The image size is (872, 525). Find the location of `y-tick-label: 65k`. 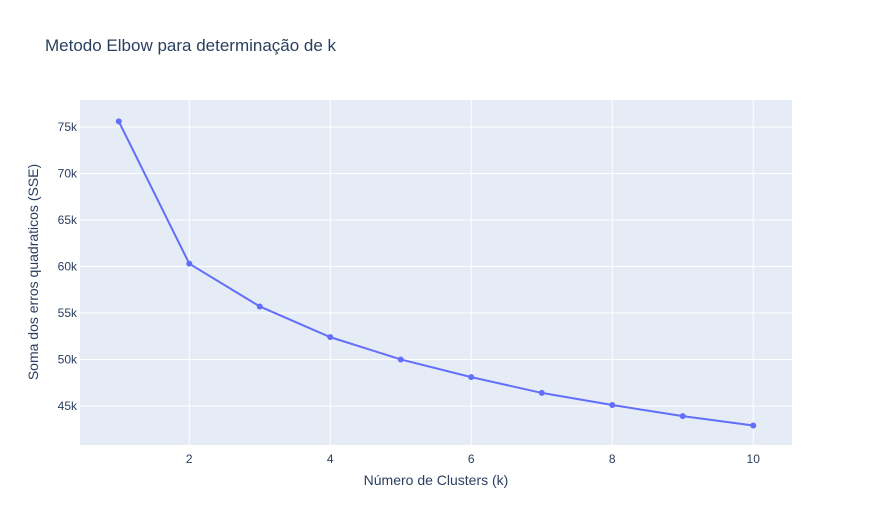

y-tick-label: 65k is located at coordinates (68, 220).